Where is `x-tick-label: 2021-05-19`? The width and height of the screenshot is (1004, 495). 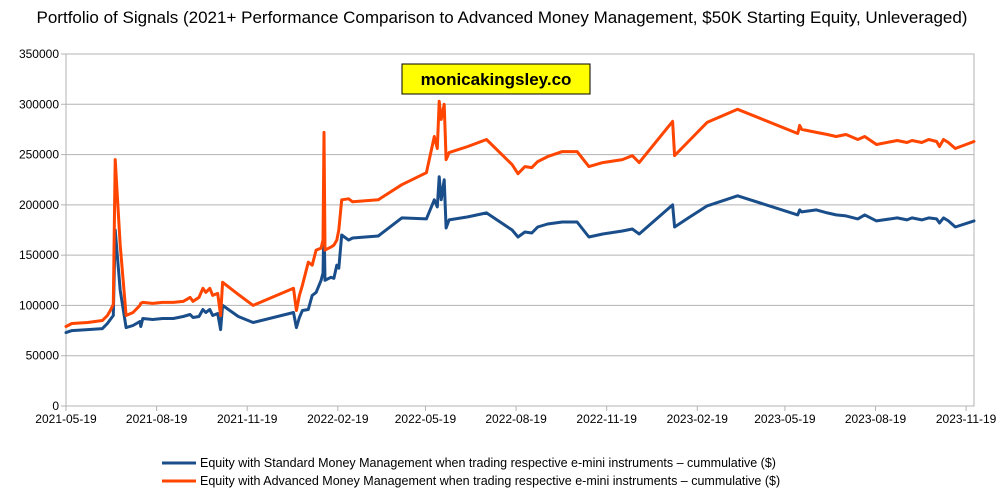
x-tick-label: 2021-05-19 is located at coordinates (66, 419).